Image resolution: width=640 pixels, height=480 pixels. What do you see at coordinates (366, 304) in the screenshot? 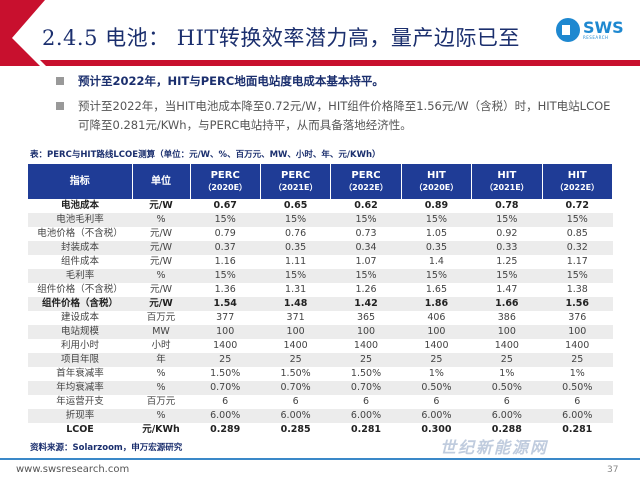
I see `value-cell: 1.42` at bounding box center [366, 304].